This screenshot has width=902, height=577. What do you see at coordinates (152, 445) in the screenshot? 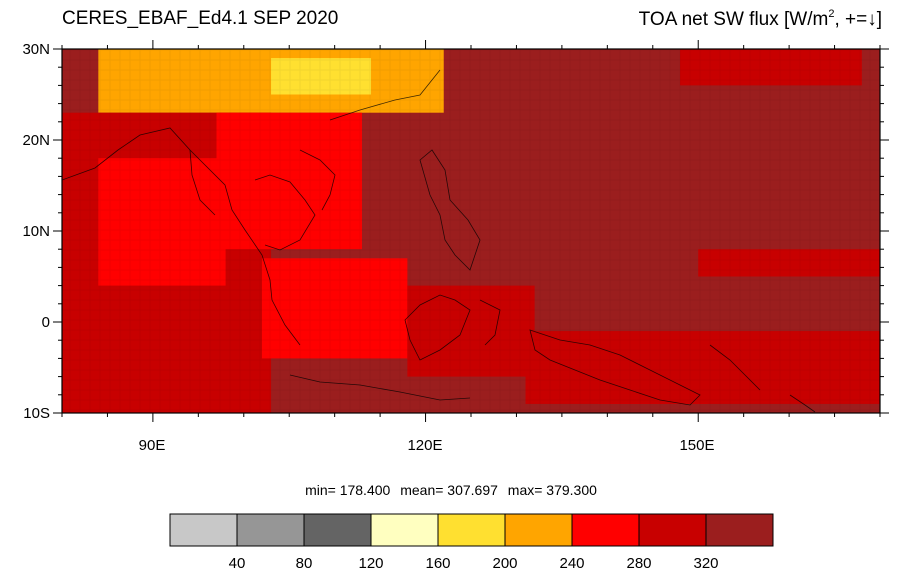
I see `lon-label-90e: 90E` at bounding box center [152, 445].